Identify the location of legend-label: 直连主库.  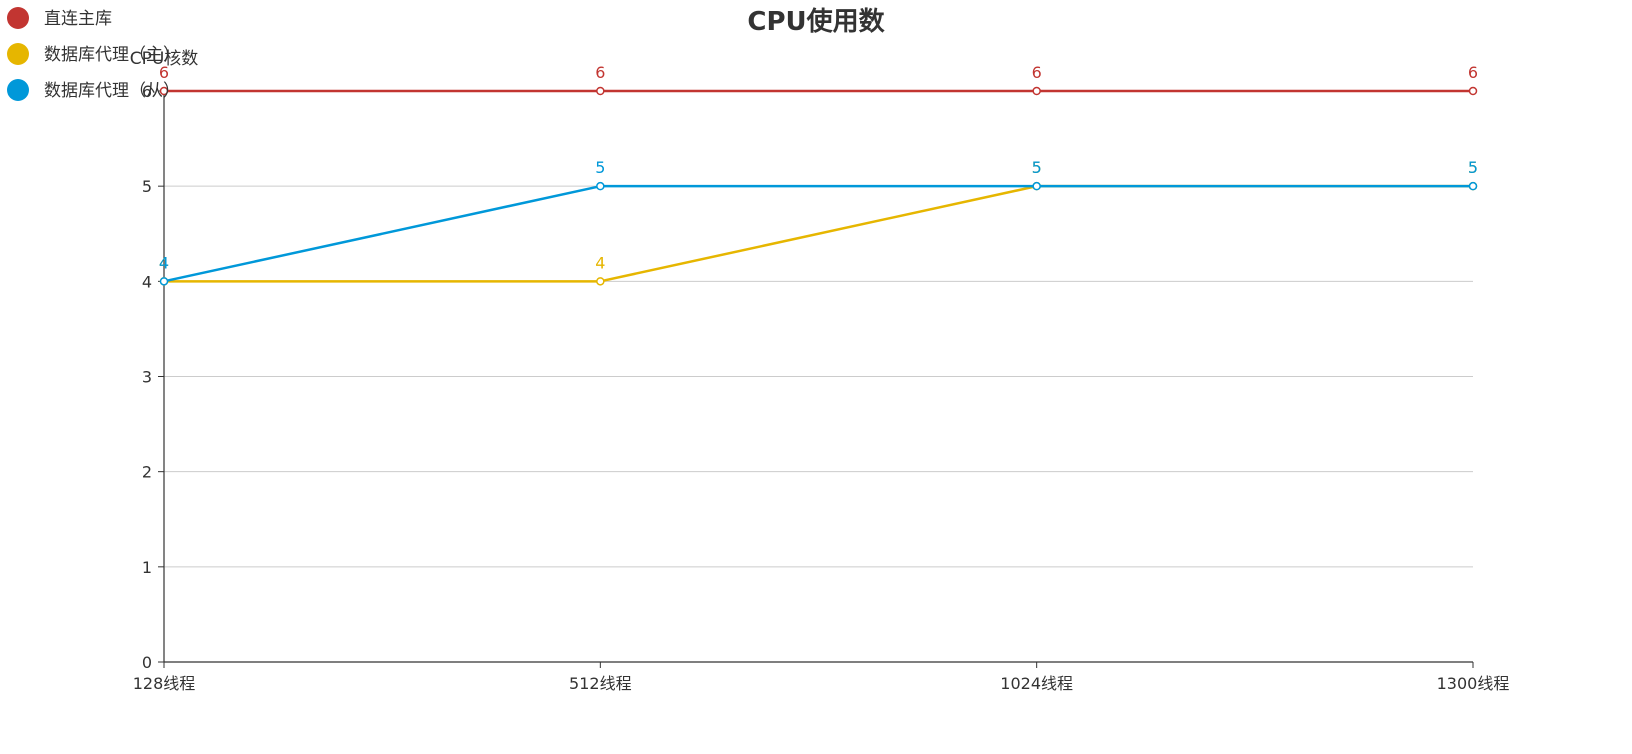
(78, 19).